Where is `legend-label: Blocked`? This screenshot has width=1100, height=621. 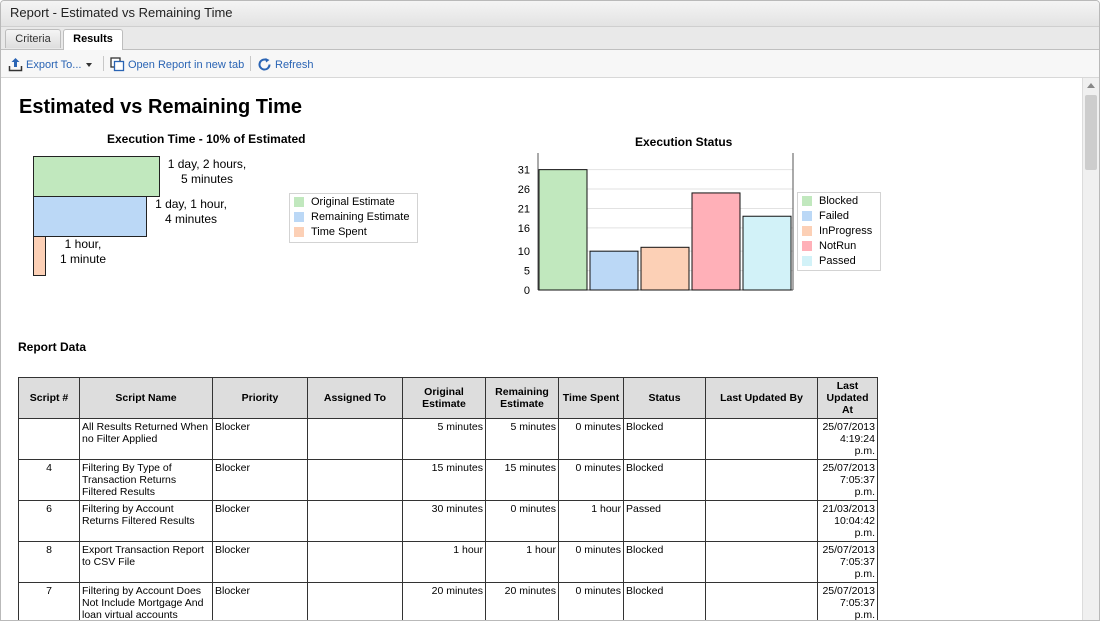 legend-label: Blocked is located at coordinates (839, 201).